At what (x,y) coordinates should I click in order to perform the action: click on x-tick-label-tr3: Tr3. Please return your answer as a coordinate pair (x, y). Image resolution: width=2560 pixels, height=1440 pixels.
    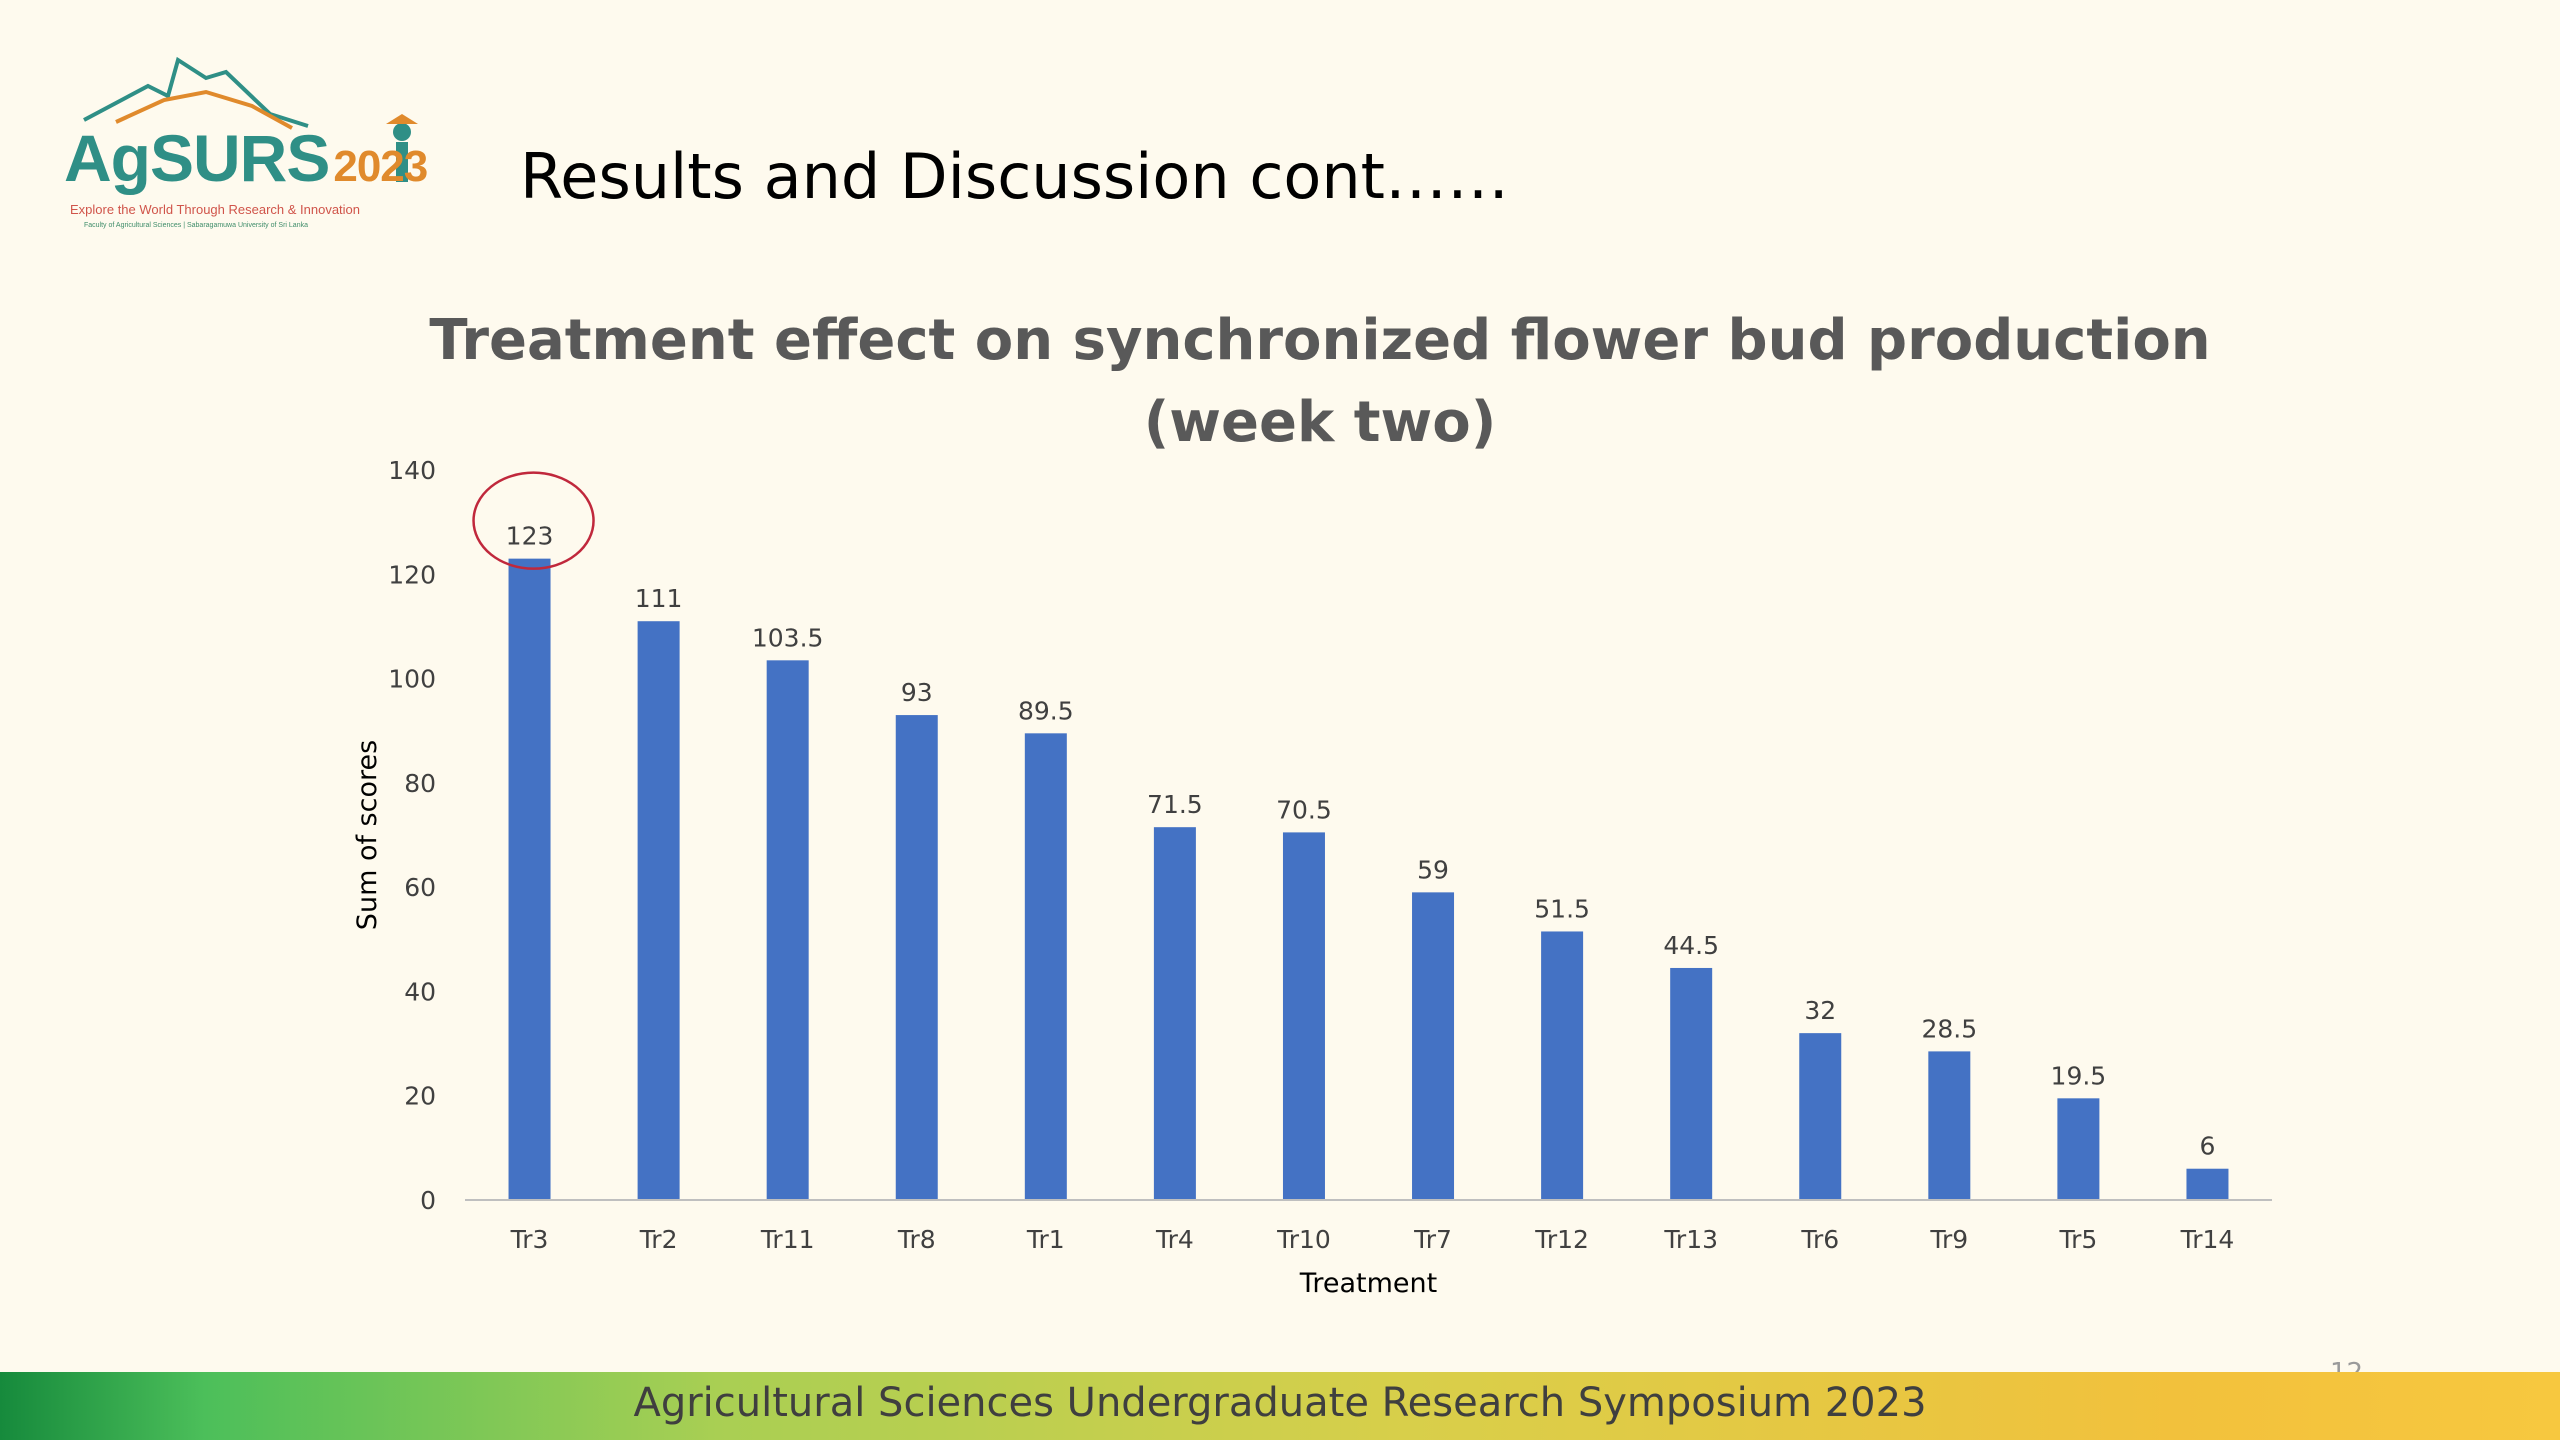
    Looking at the image, I should click on (529, 1239).